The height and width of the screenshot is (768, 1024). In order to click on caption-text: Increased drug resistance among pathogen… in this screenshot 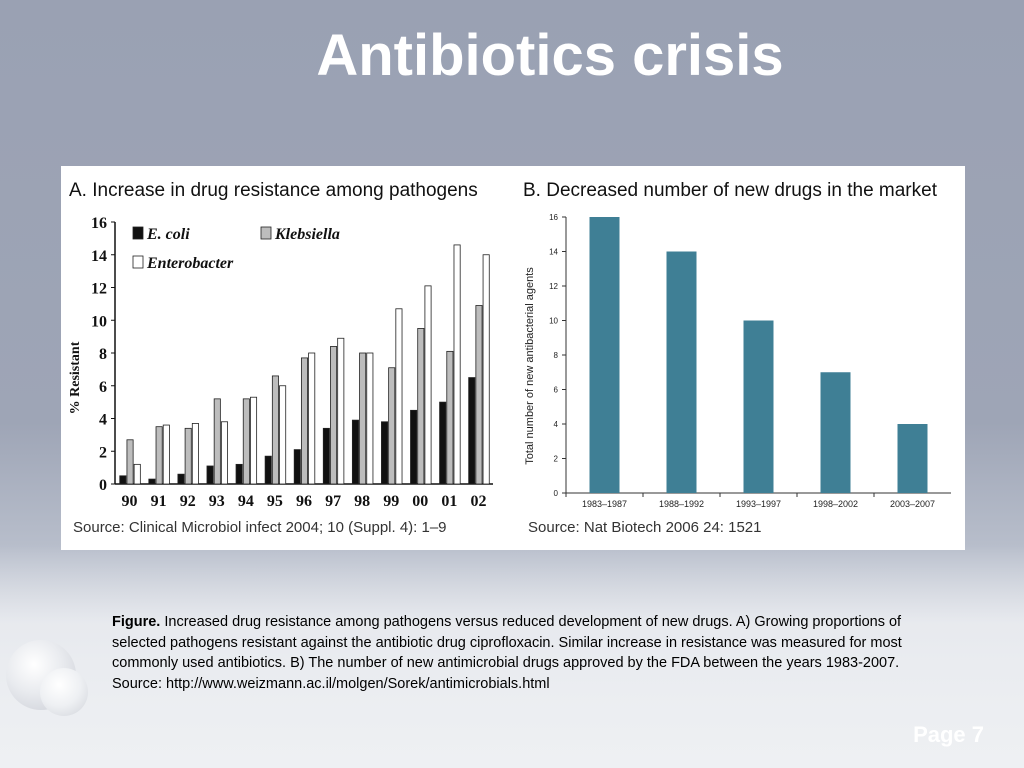, I will do `click(507, 642)`.